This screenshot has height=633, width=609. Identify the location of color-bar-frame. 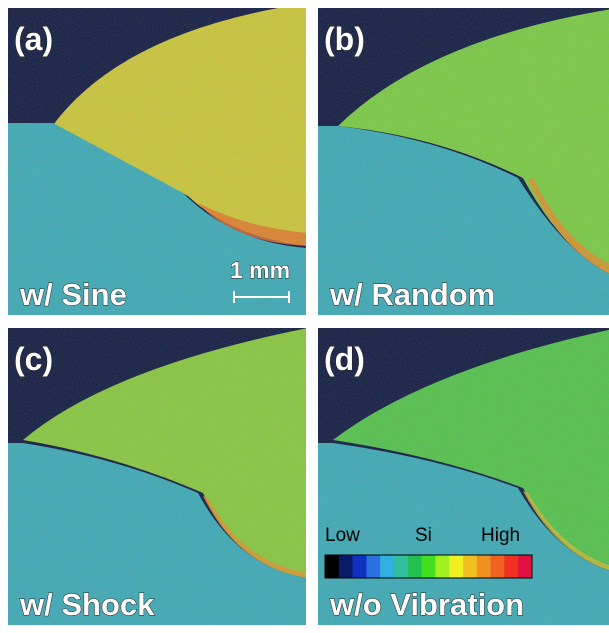
(428, 566).